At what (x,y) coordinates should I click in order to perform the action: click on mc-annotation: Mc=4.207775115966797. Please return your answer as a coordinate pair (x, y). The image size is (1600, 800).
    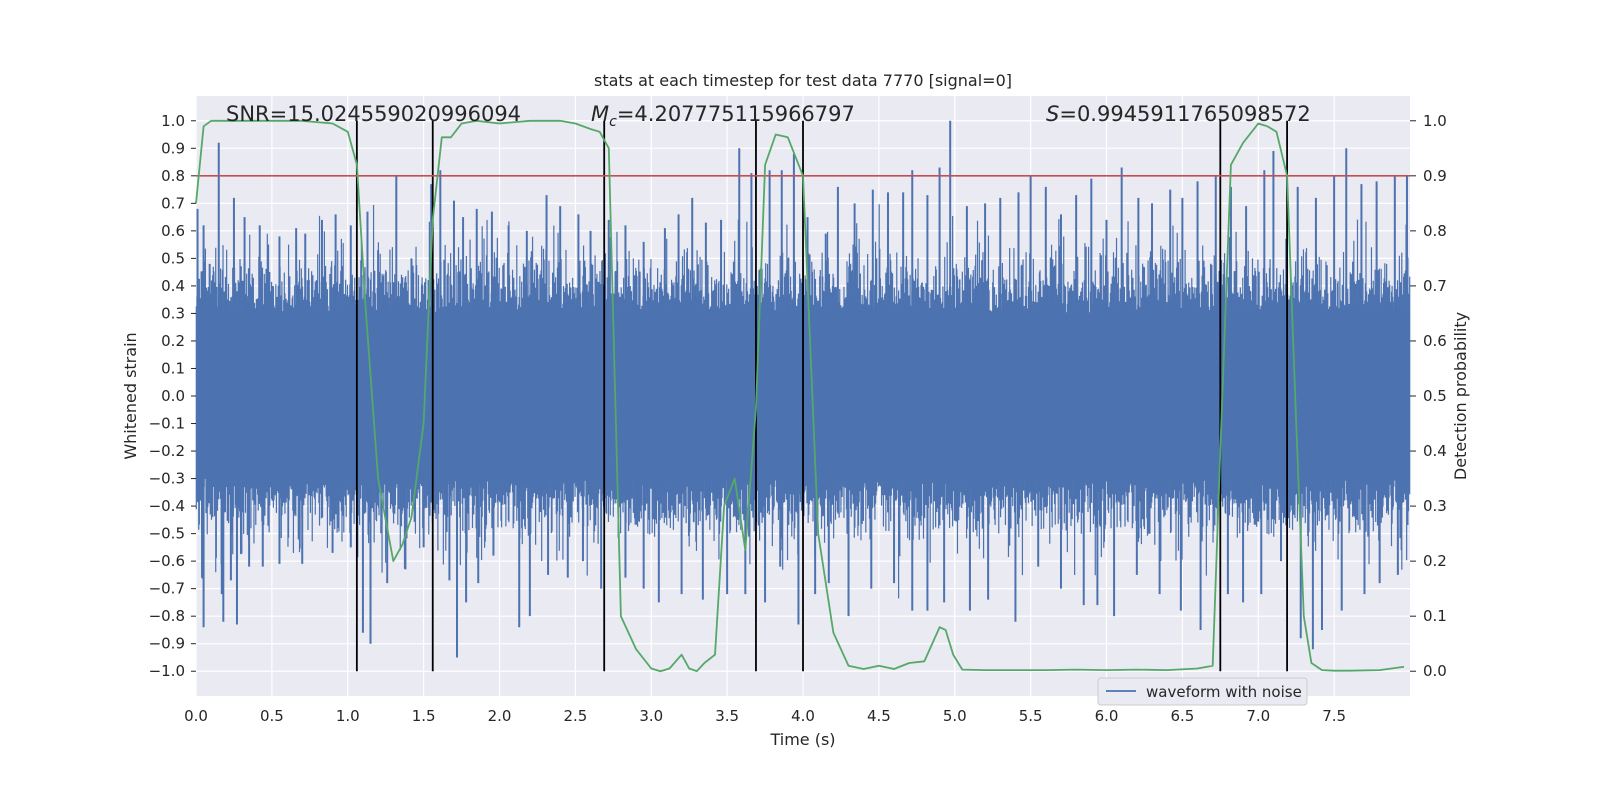
    Looking at the image, I should click on (723, 116).